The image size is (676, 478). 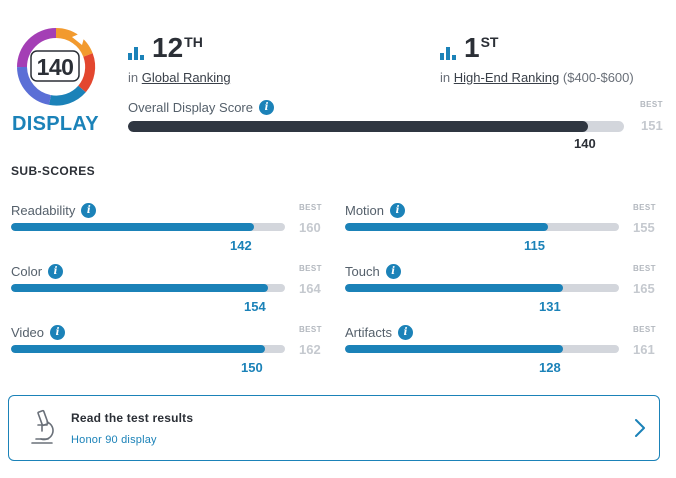 What do you see at coordinates (190, 107) in the screenshot?
I see `overall-score-text: Overall Display Score` at bounding box center [190, 107].